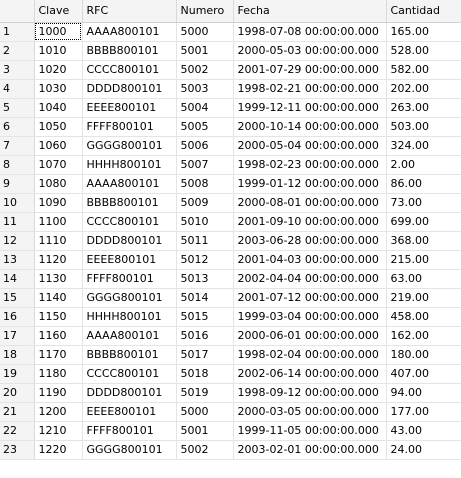 The width and height of the screenshot is (461, 478). Describe the element at coordinates (58, 89) in the screenshot. I see `cell-clave: 1030` at that location.